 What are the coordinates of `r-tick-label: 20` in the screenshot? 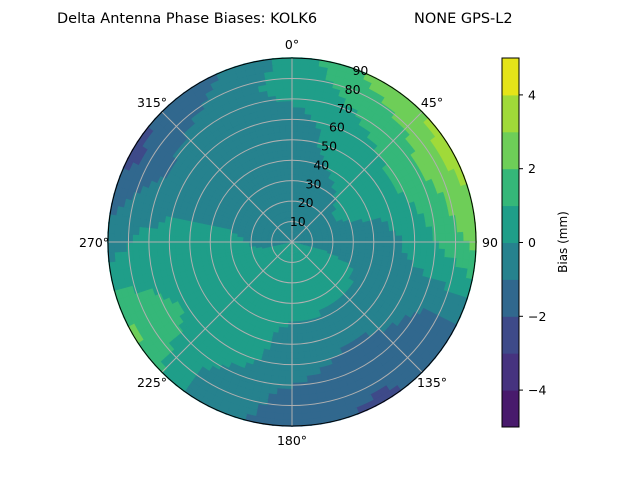 It's located at (306, 202).